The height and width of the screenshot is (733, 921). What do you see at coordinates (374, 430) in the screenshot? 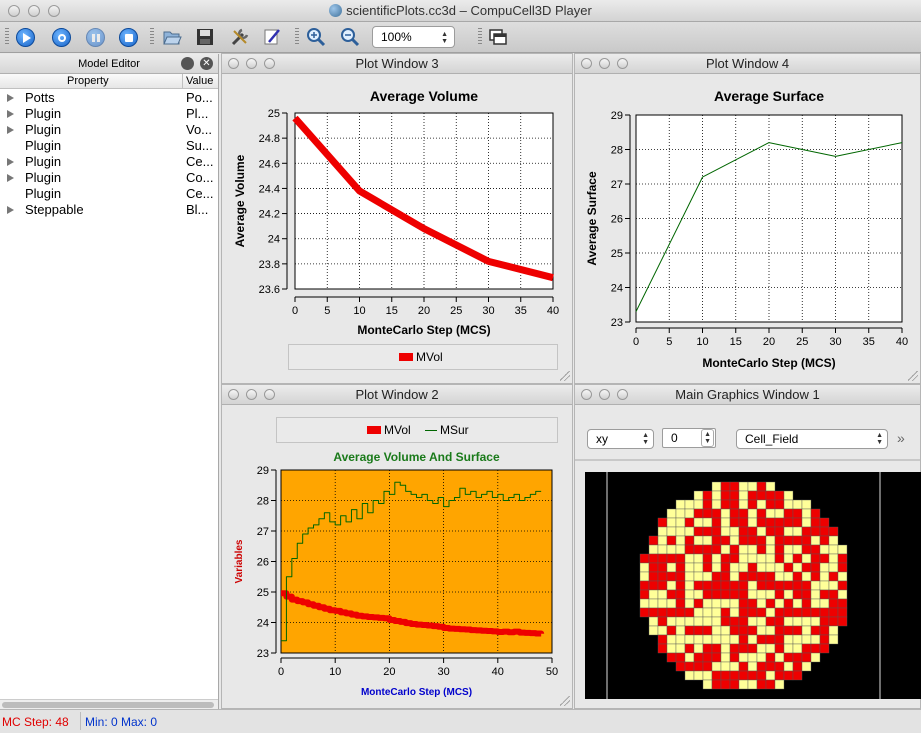
I see `legend-swatch` at bounding box center [374, 430].